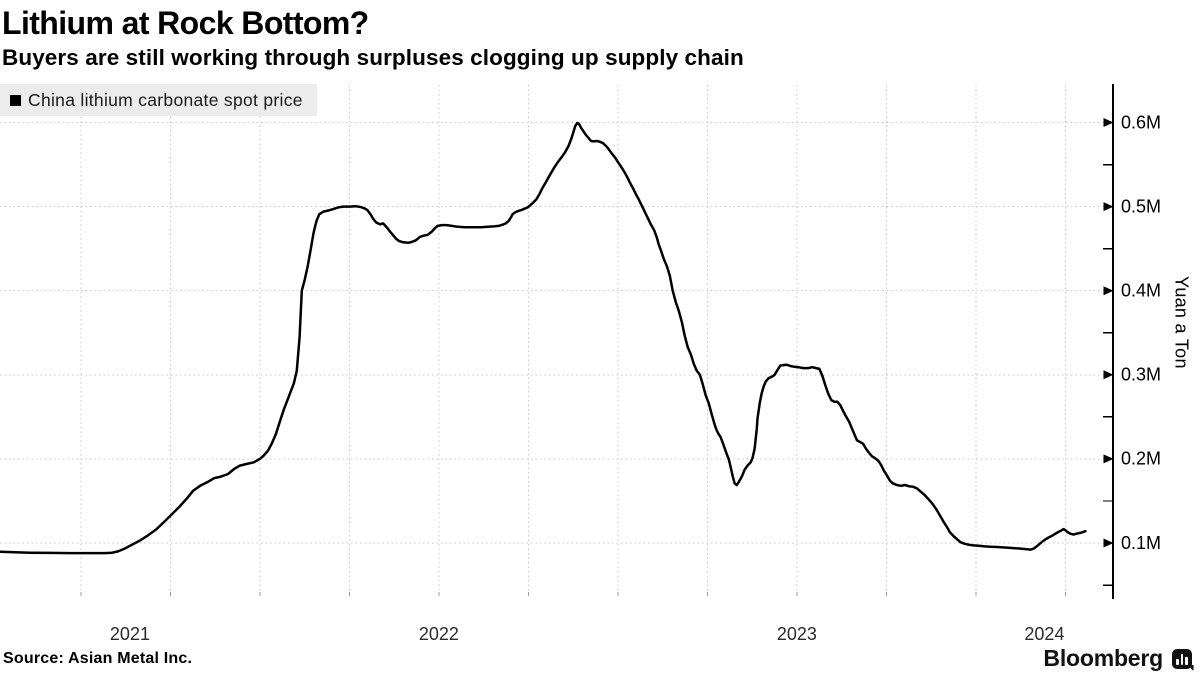  Describe the element at coordinates (98, 658) in the screenshot. I see `source-note: Source: Asian Metal Inc.` at that location.